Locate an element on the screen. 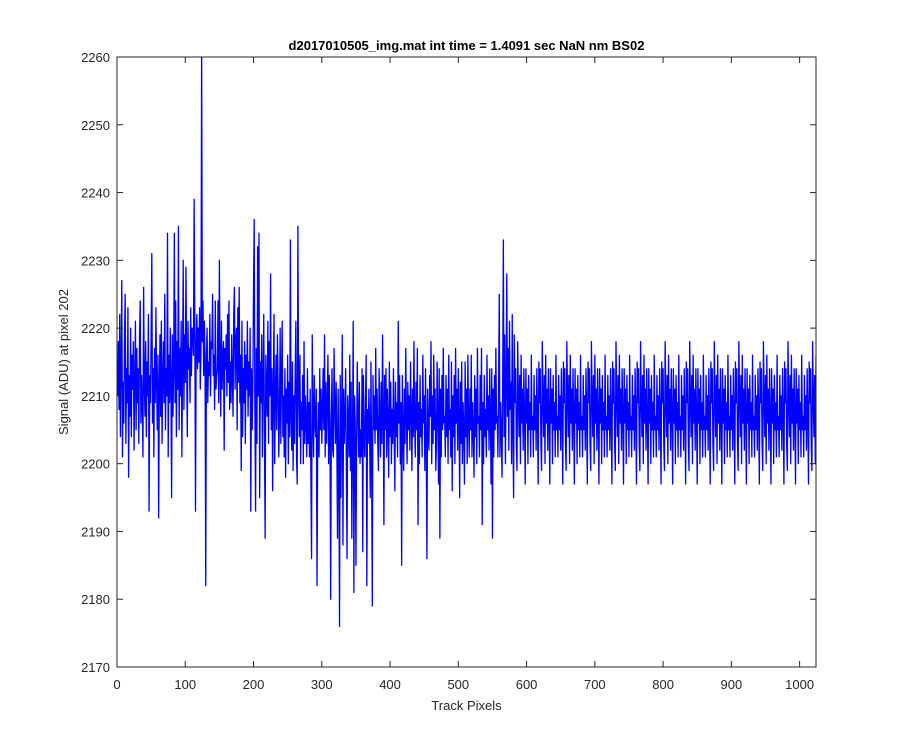 This screenshot has height=750, width=900. x-tick-label: 1000 is located at coordinates (799, 684).